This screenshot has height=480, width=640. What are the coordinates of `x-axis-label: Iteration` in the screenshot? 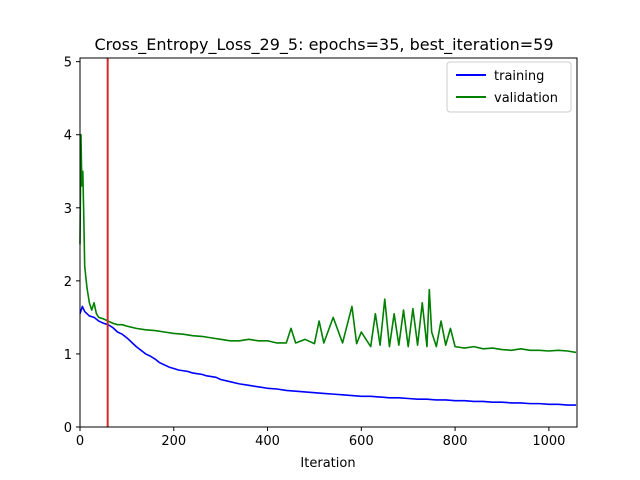 It's located at (327, 463).